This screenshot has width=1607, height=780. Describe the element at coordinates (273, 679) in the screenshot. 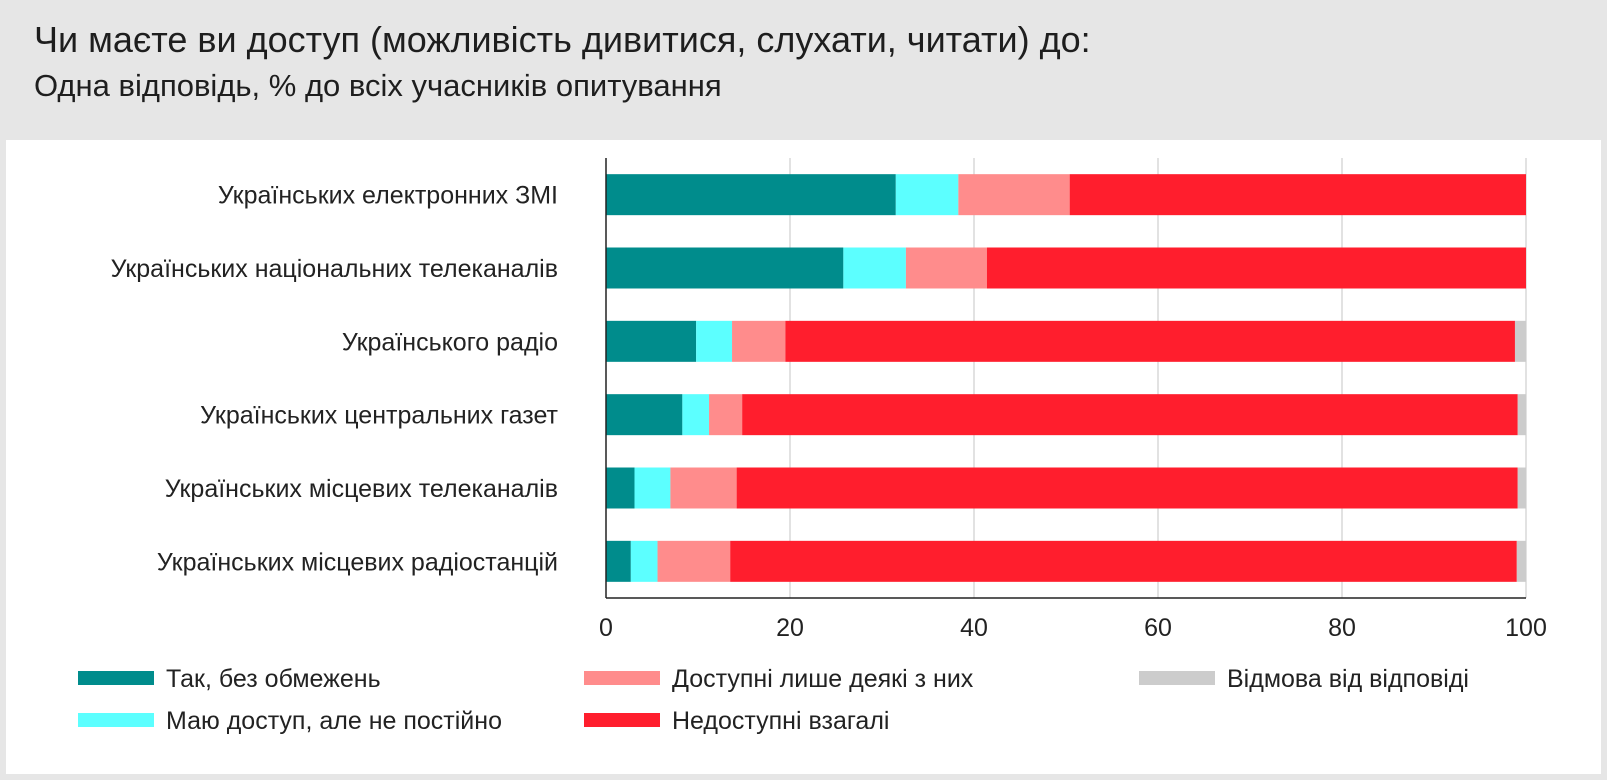

I see `legend-label-0: Так, без обмежень` at that location.